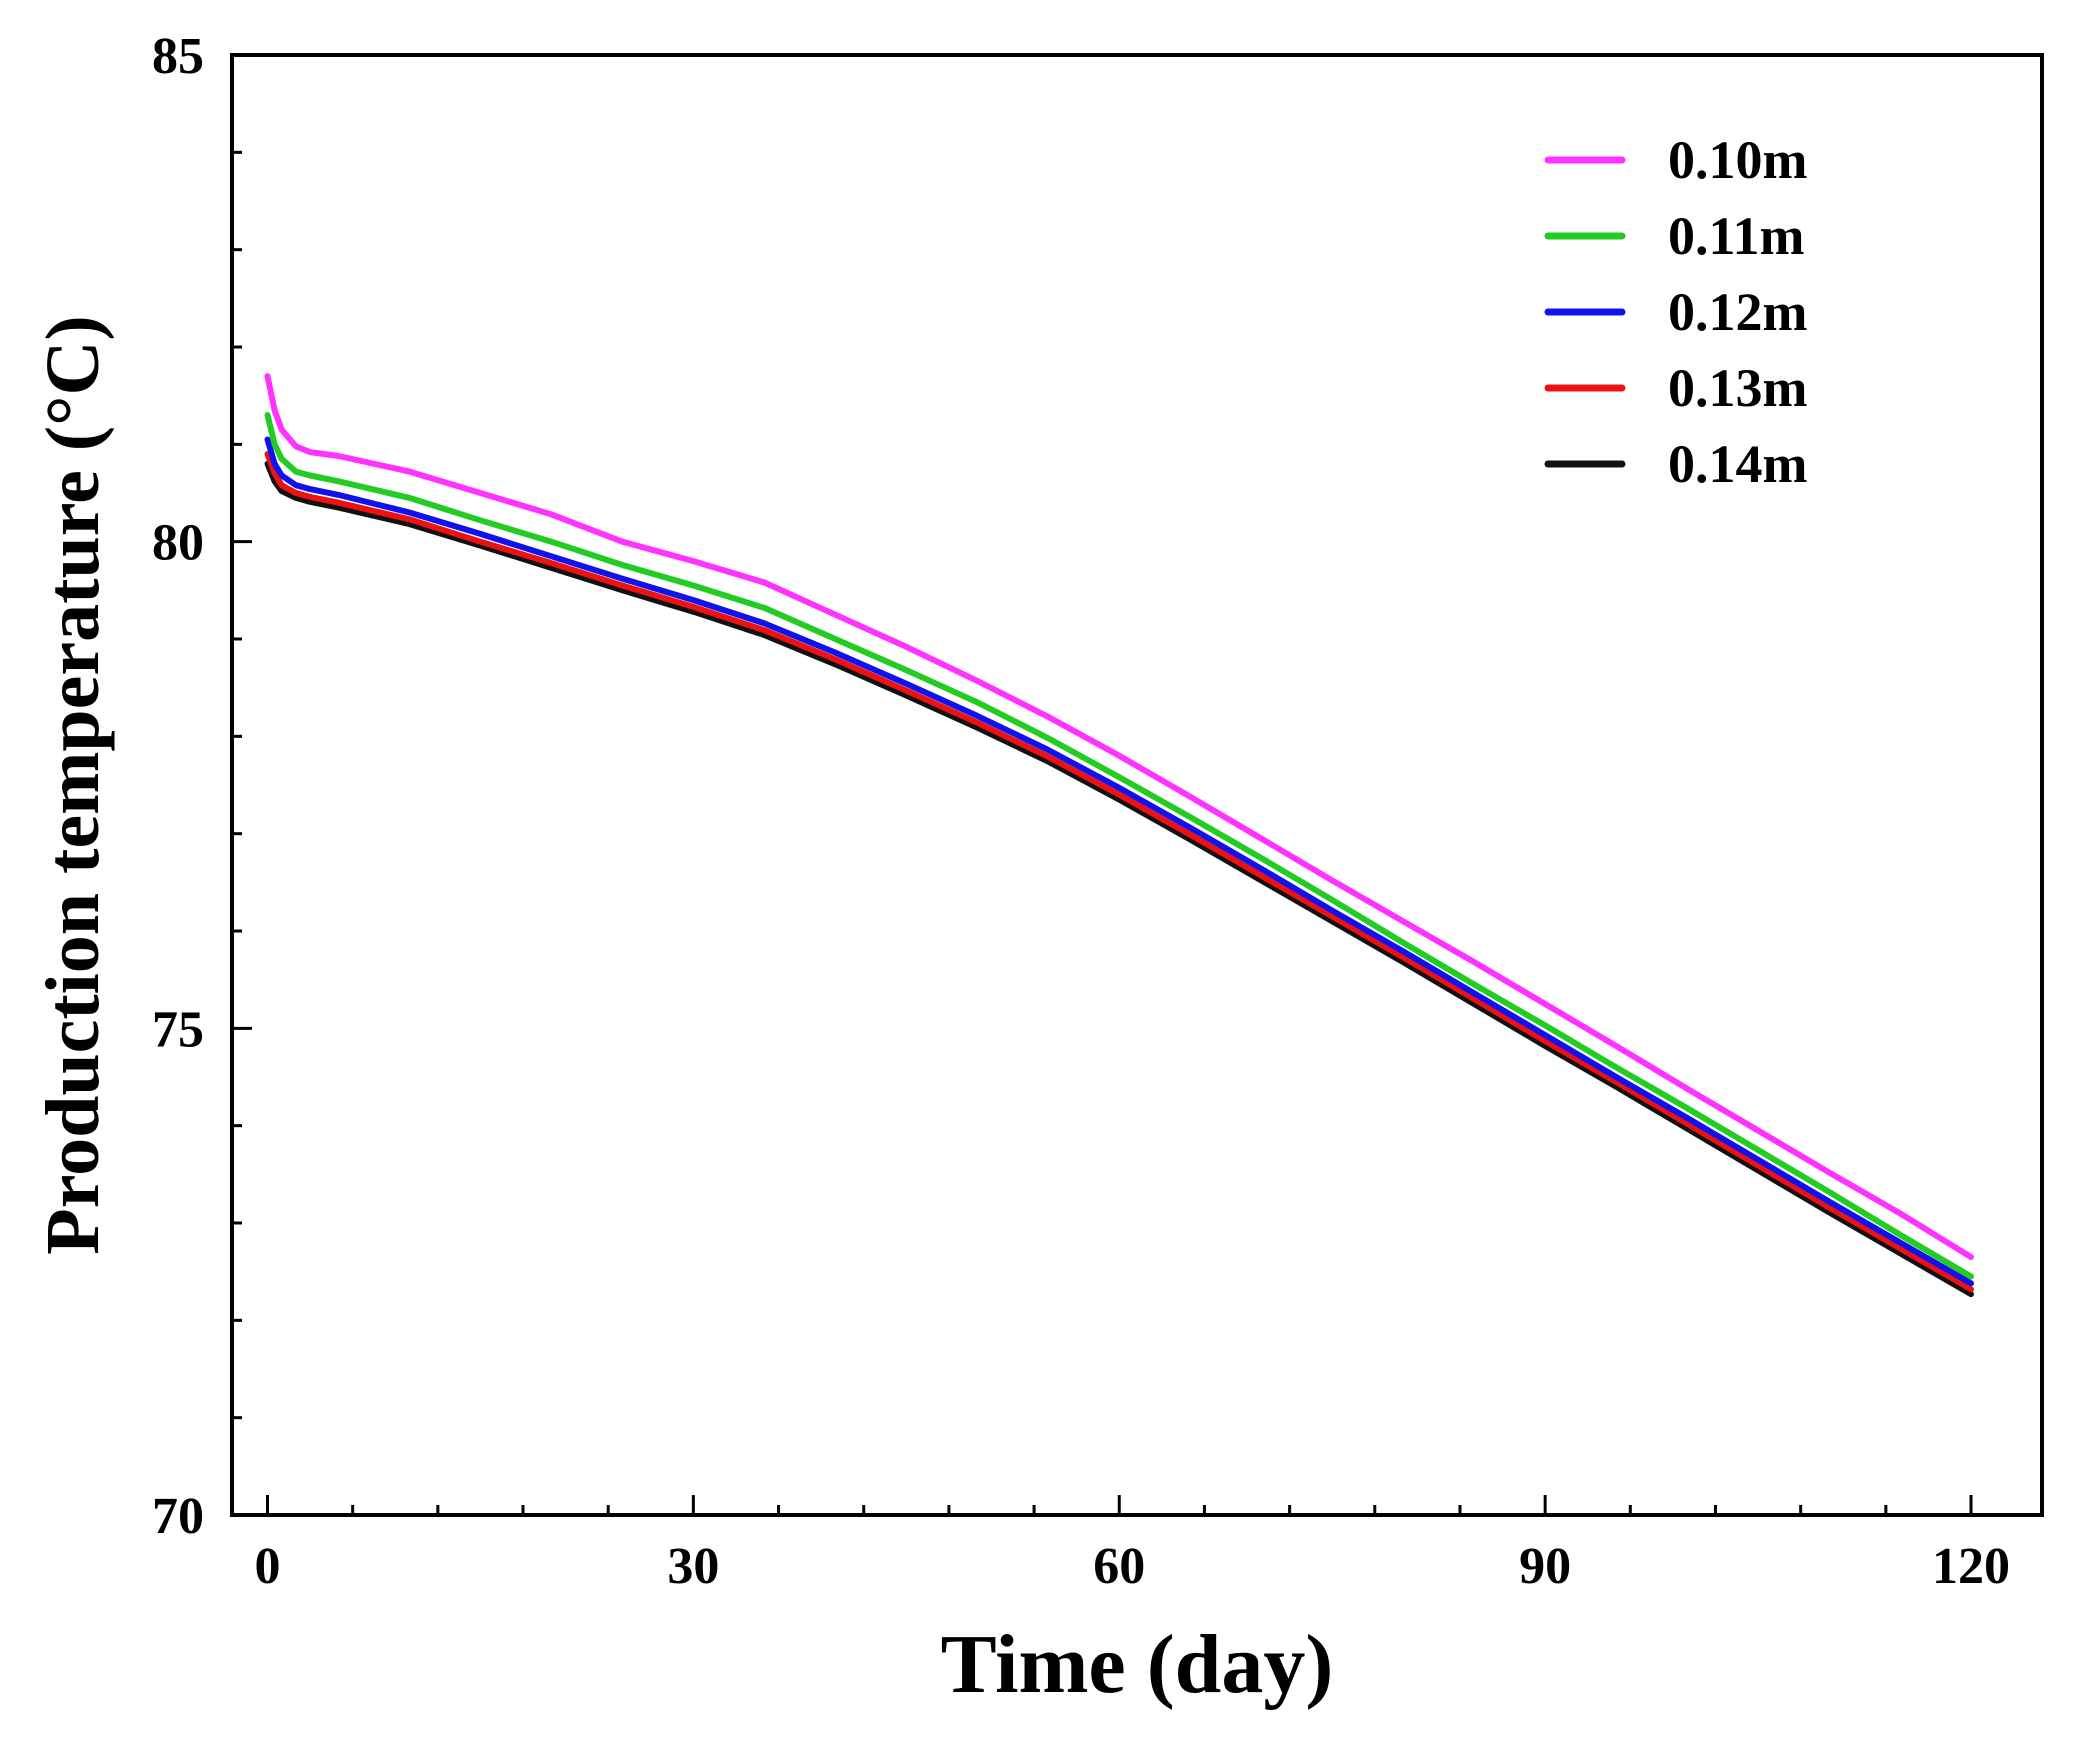  I want to click on x-axis-title: Time (day), so click(1137, 1664).